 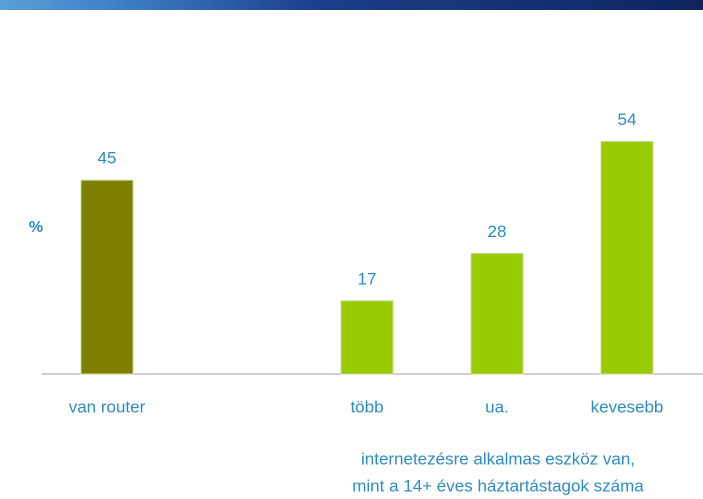 I want to click on x-tick-label: kevesebb, so click(x=627, y=406).